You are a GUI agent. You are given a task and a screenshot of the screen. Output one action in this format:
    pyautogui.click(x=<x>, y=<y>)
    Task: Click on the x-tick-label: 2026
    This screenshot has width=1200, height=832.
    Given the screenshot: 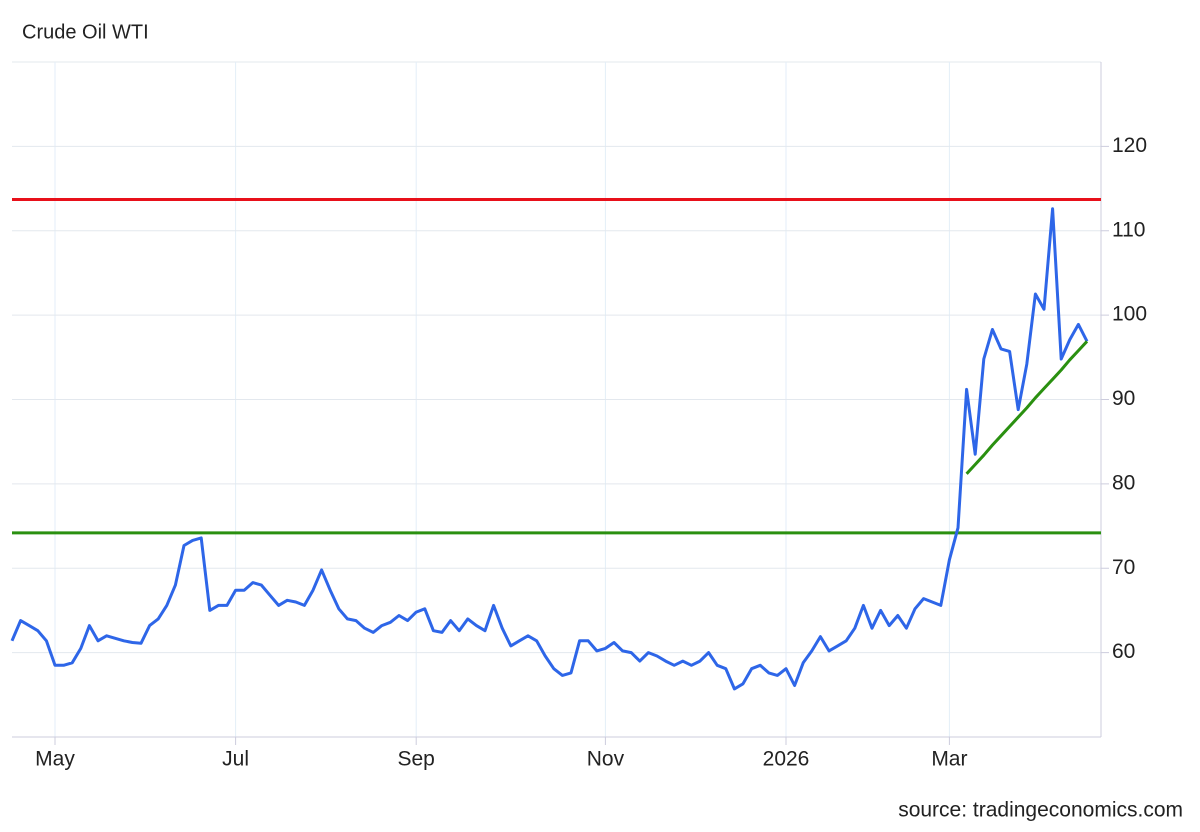 What is the action you would take?
    pyautogui.click(x=786, y=759)
    